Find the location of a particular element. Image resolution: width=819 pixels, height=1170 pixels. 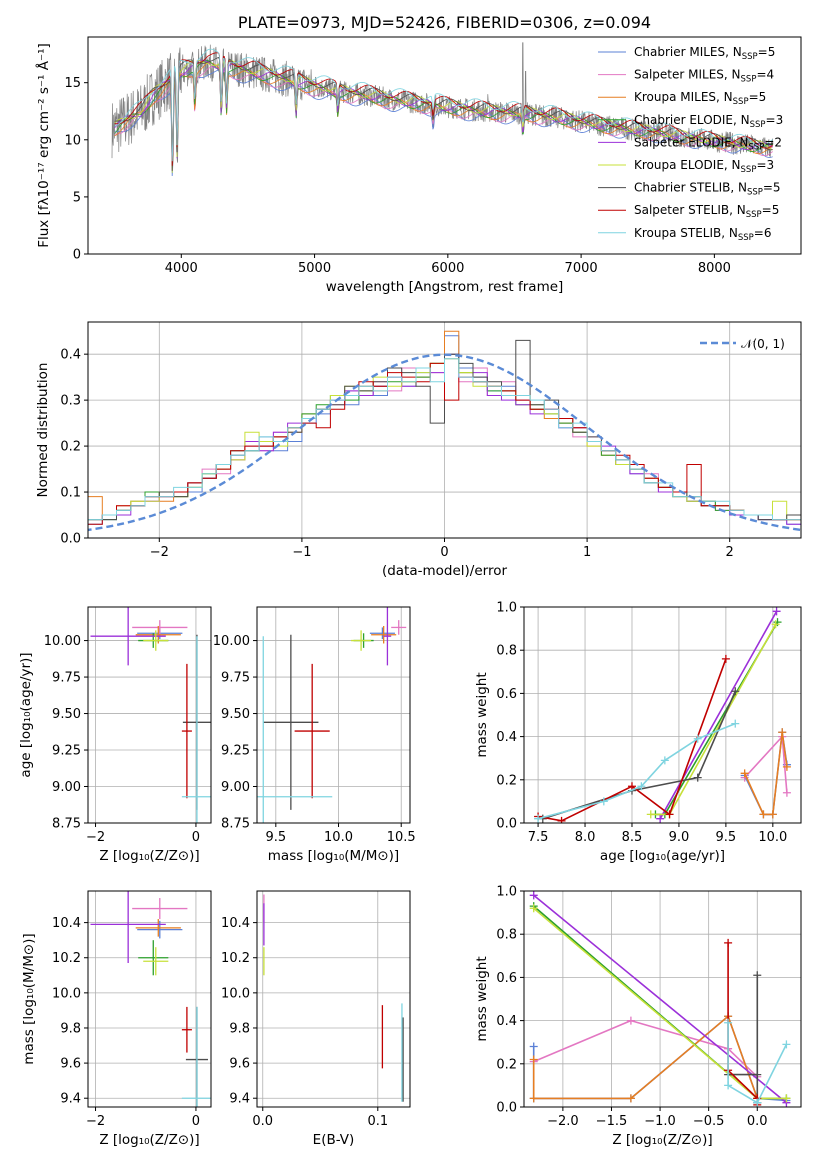

y-tick-label: 9.00 is located at coordinates (66, 787).